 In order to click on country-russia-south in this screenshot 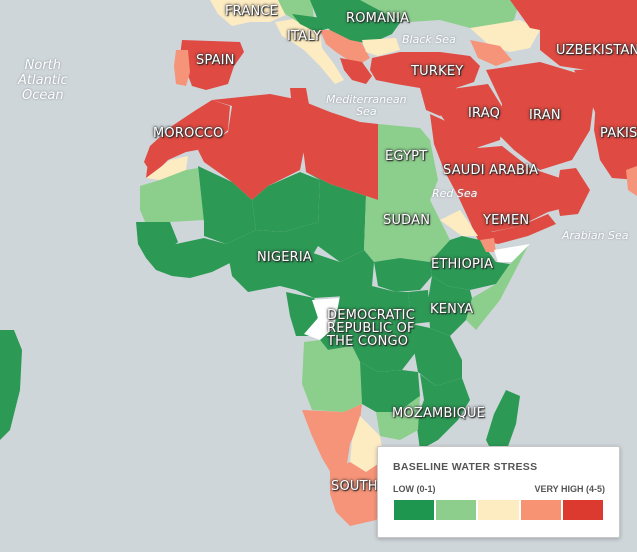, I will do `click(505, 36)`.